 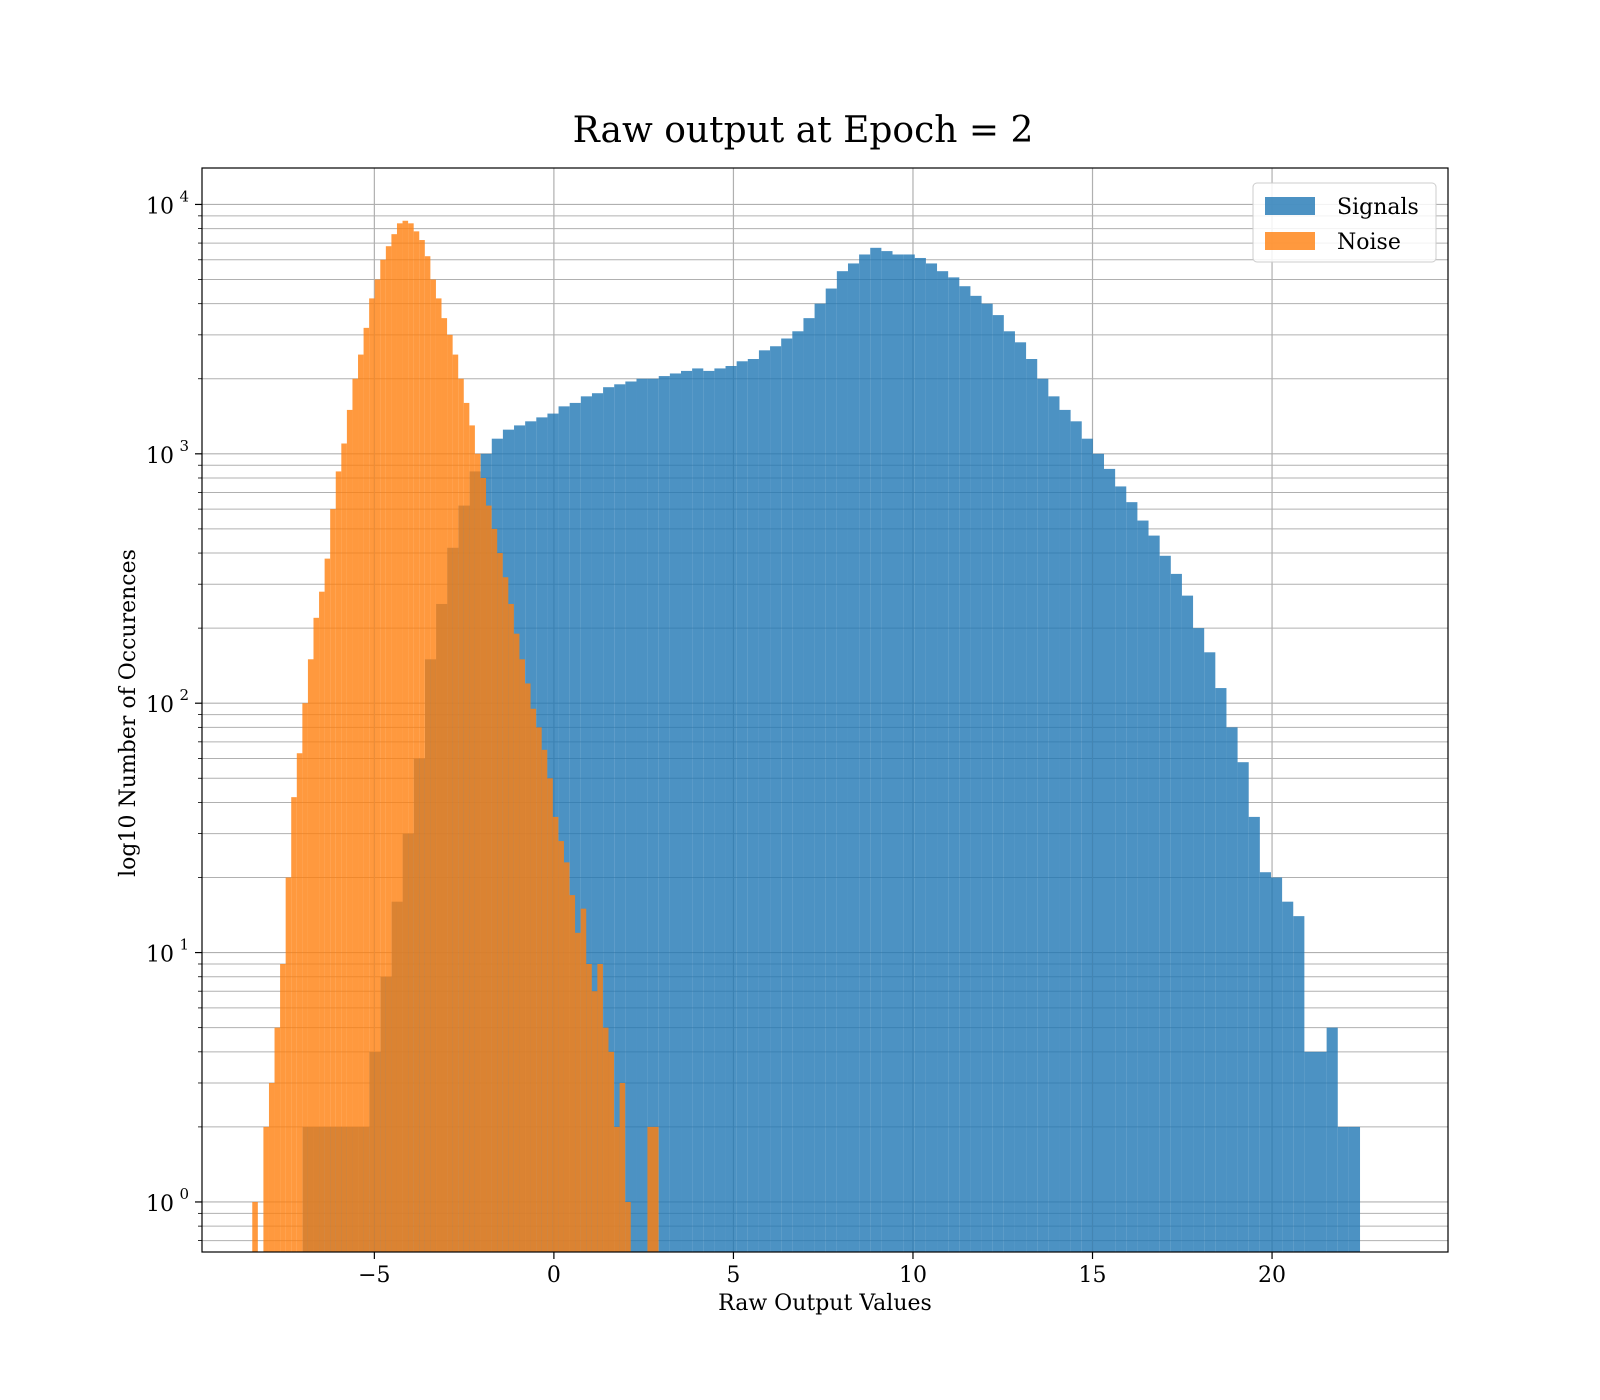 I want to click on y-tick-exponent: 4, so click(x=184, y=196).